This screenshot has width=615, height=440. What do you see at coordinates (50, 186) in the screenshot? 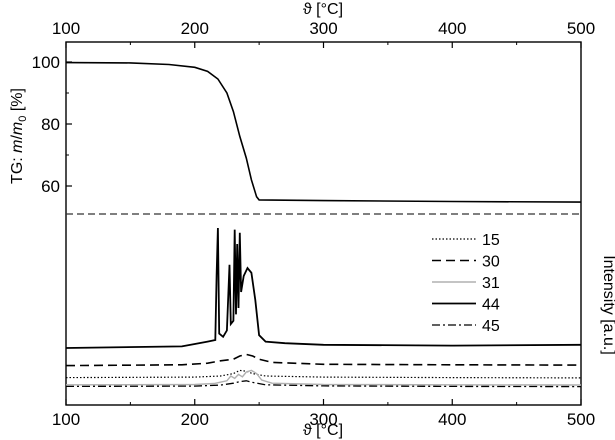
I see `tg-y-tick-label-60: 60` at bounding box center [50, 186].